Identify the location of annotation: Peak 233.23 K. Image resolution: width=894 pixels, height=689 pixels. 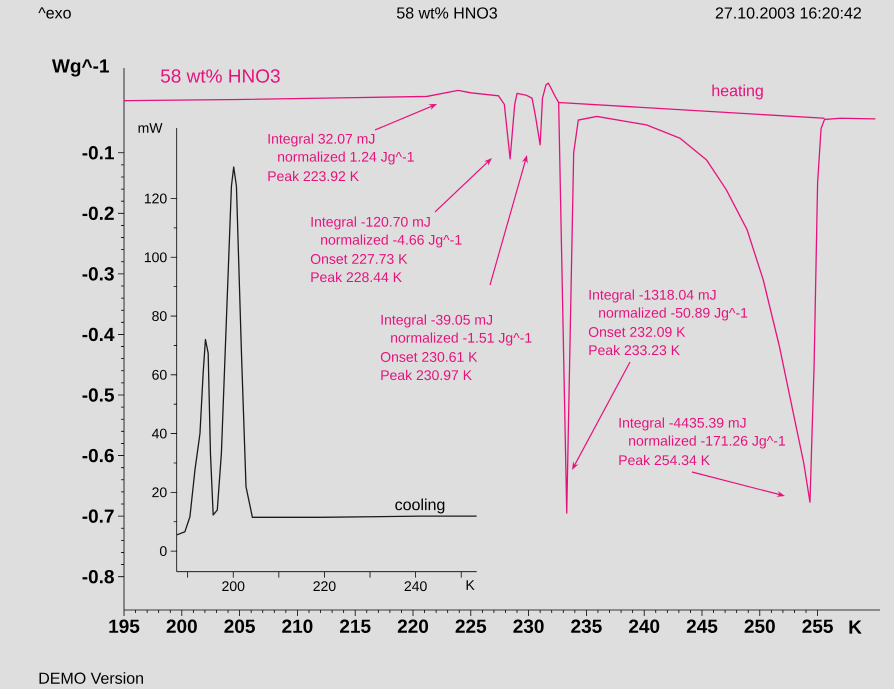
(634, 350).